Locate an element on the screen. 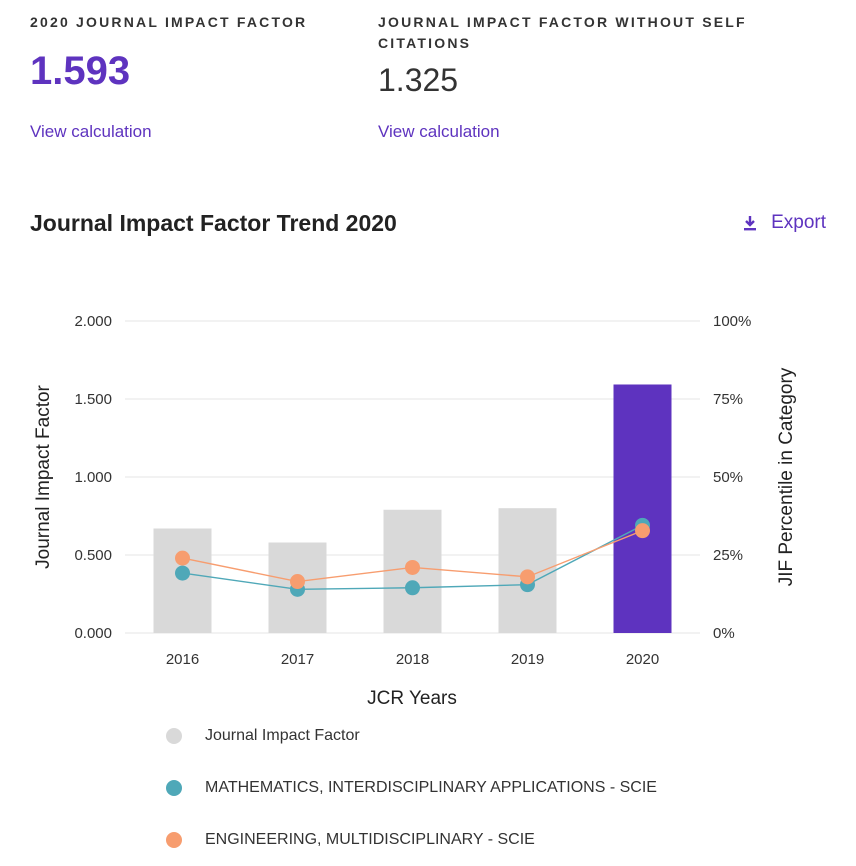 This screenshot has height=866, width=856. engineering-point-2018 is located at coordinates (412, 567).